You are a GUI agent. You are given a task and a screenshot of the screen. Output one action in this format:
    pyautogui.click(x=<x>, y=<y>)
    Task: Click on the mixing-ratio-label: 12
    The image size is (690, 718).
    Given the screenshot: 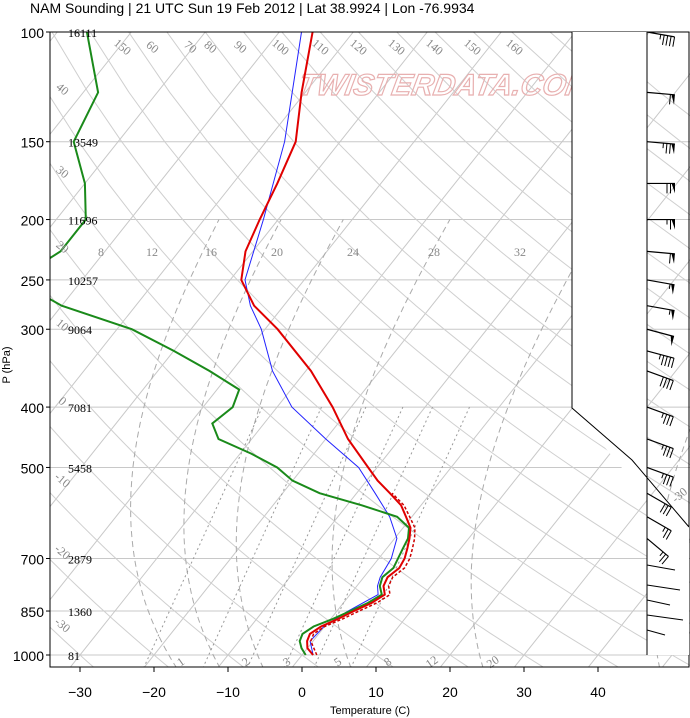 What is the action you would take?
    pyautogui.click(x=152, y=252)
    